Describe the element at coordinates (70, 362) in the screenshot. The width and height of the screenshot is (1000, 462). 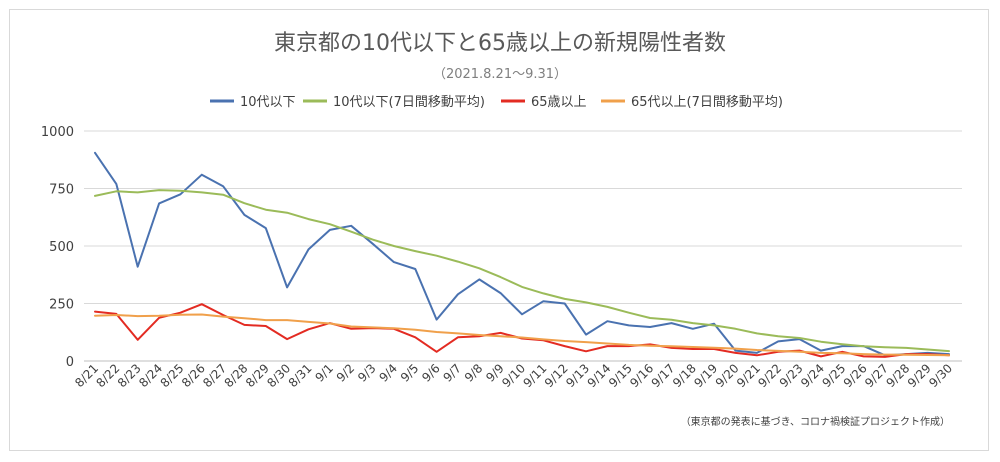
I see `y-tick-label: 0` at that location.